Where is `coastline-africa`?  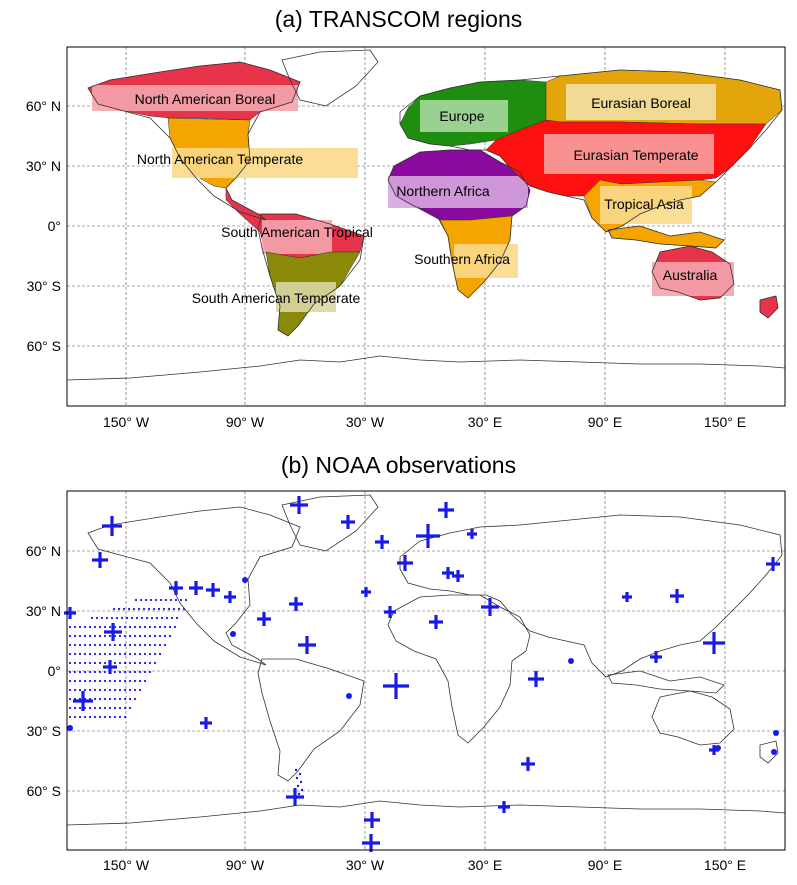
coastline-africa is located at coordinates (459, 224).